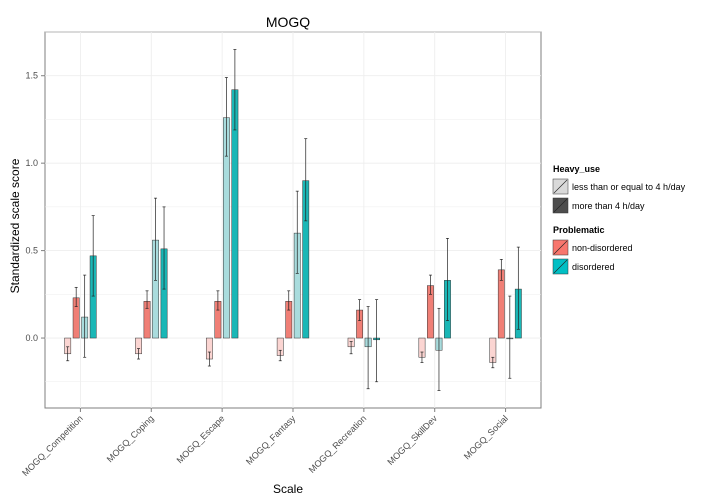  What do you see at coordinates (486, 437) in the screenshot?
I see `x-tick-label: MOGQ_Social` at bounding box center [486, 437].